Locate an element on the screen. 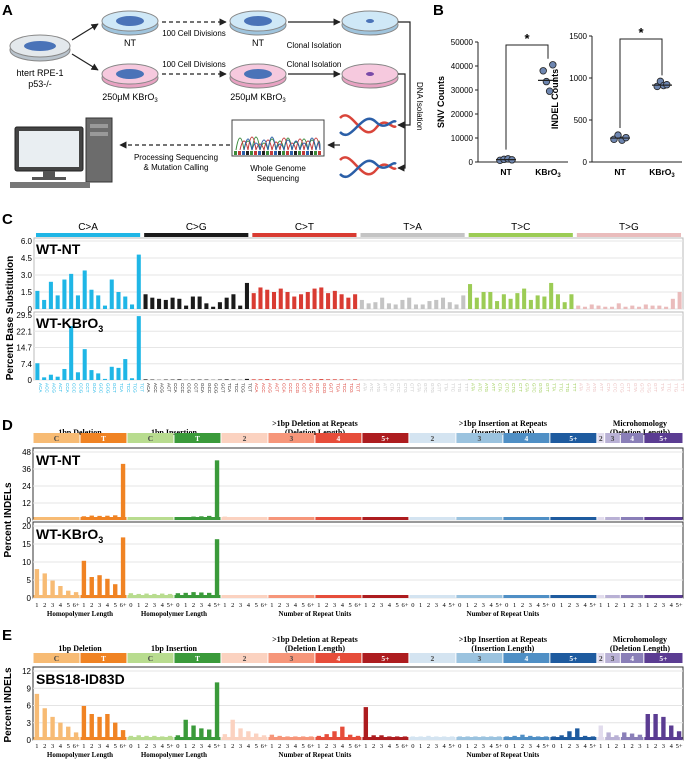 The height and width of the screenshot is (765, 685). panel-letter-d: D is located at coordinates (7, 425).